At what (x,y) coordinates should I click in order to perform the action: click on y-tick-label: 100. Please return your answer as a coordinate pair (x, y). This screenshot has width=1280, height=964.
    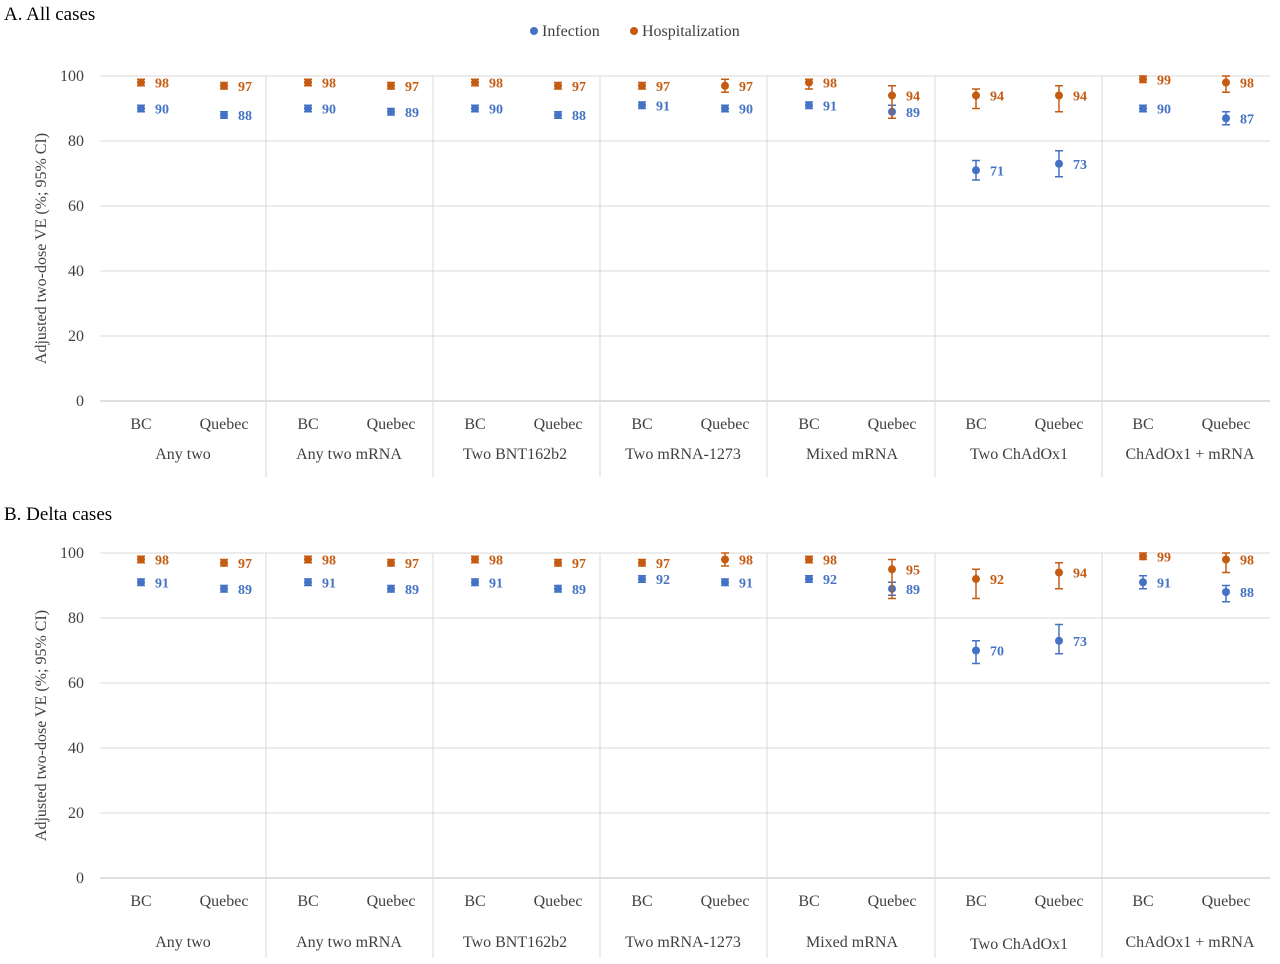
    Looking at the image, I should click on (72, 76).